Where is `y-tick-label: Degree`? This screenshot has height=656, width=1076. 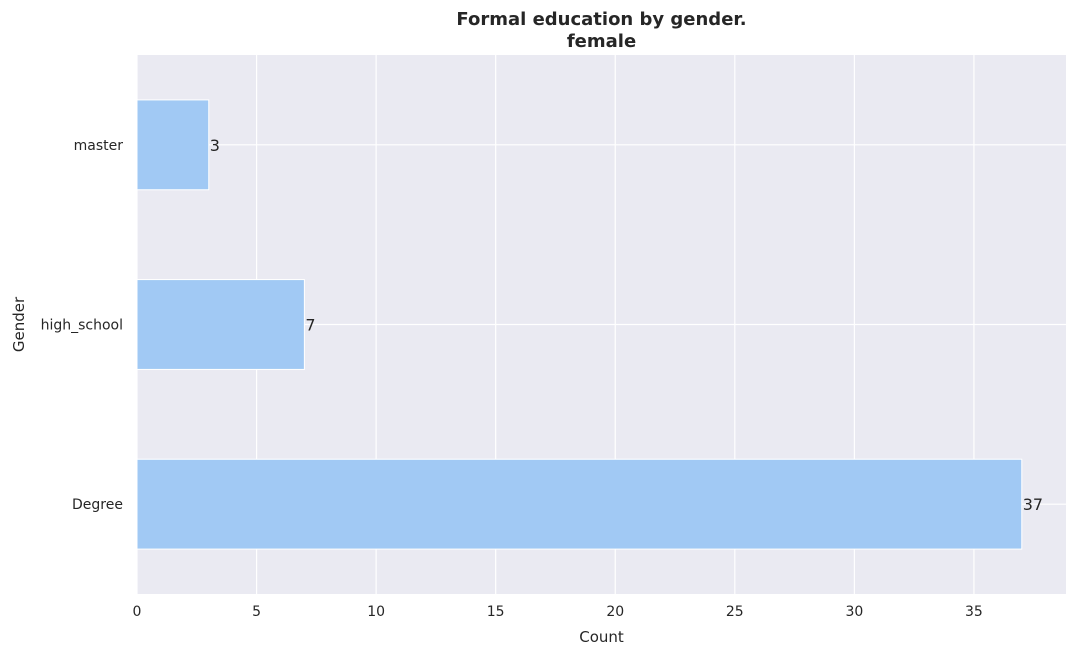 y-tick-label: Degree is located at coordinates (97, 505).